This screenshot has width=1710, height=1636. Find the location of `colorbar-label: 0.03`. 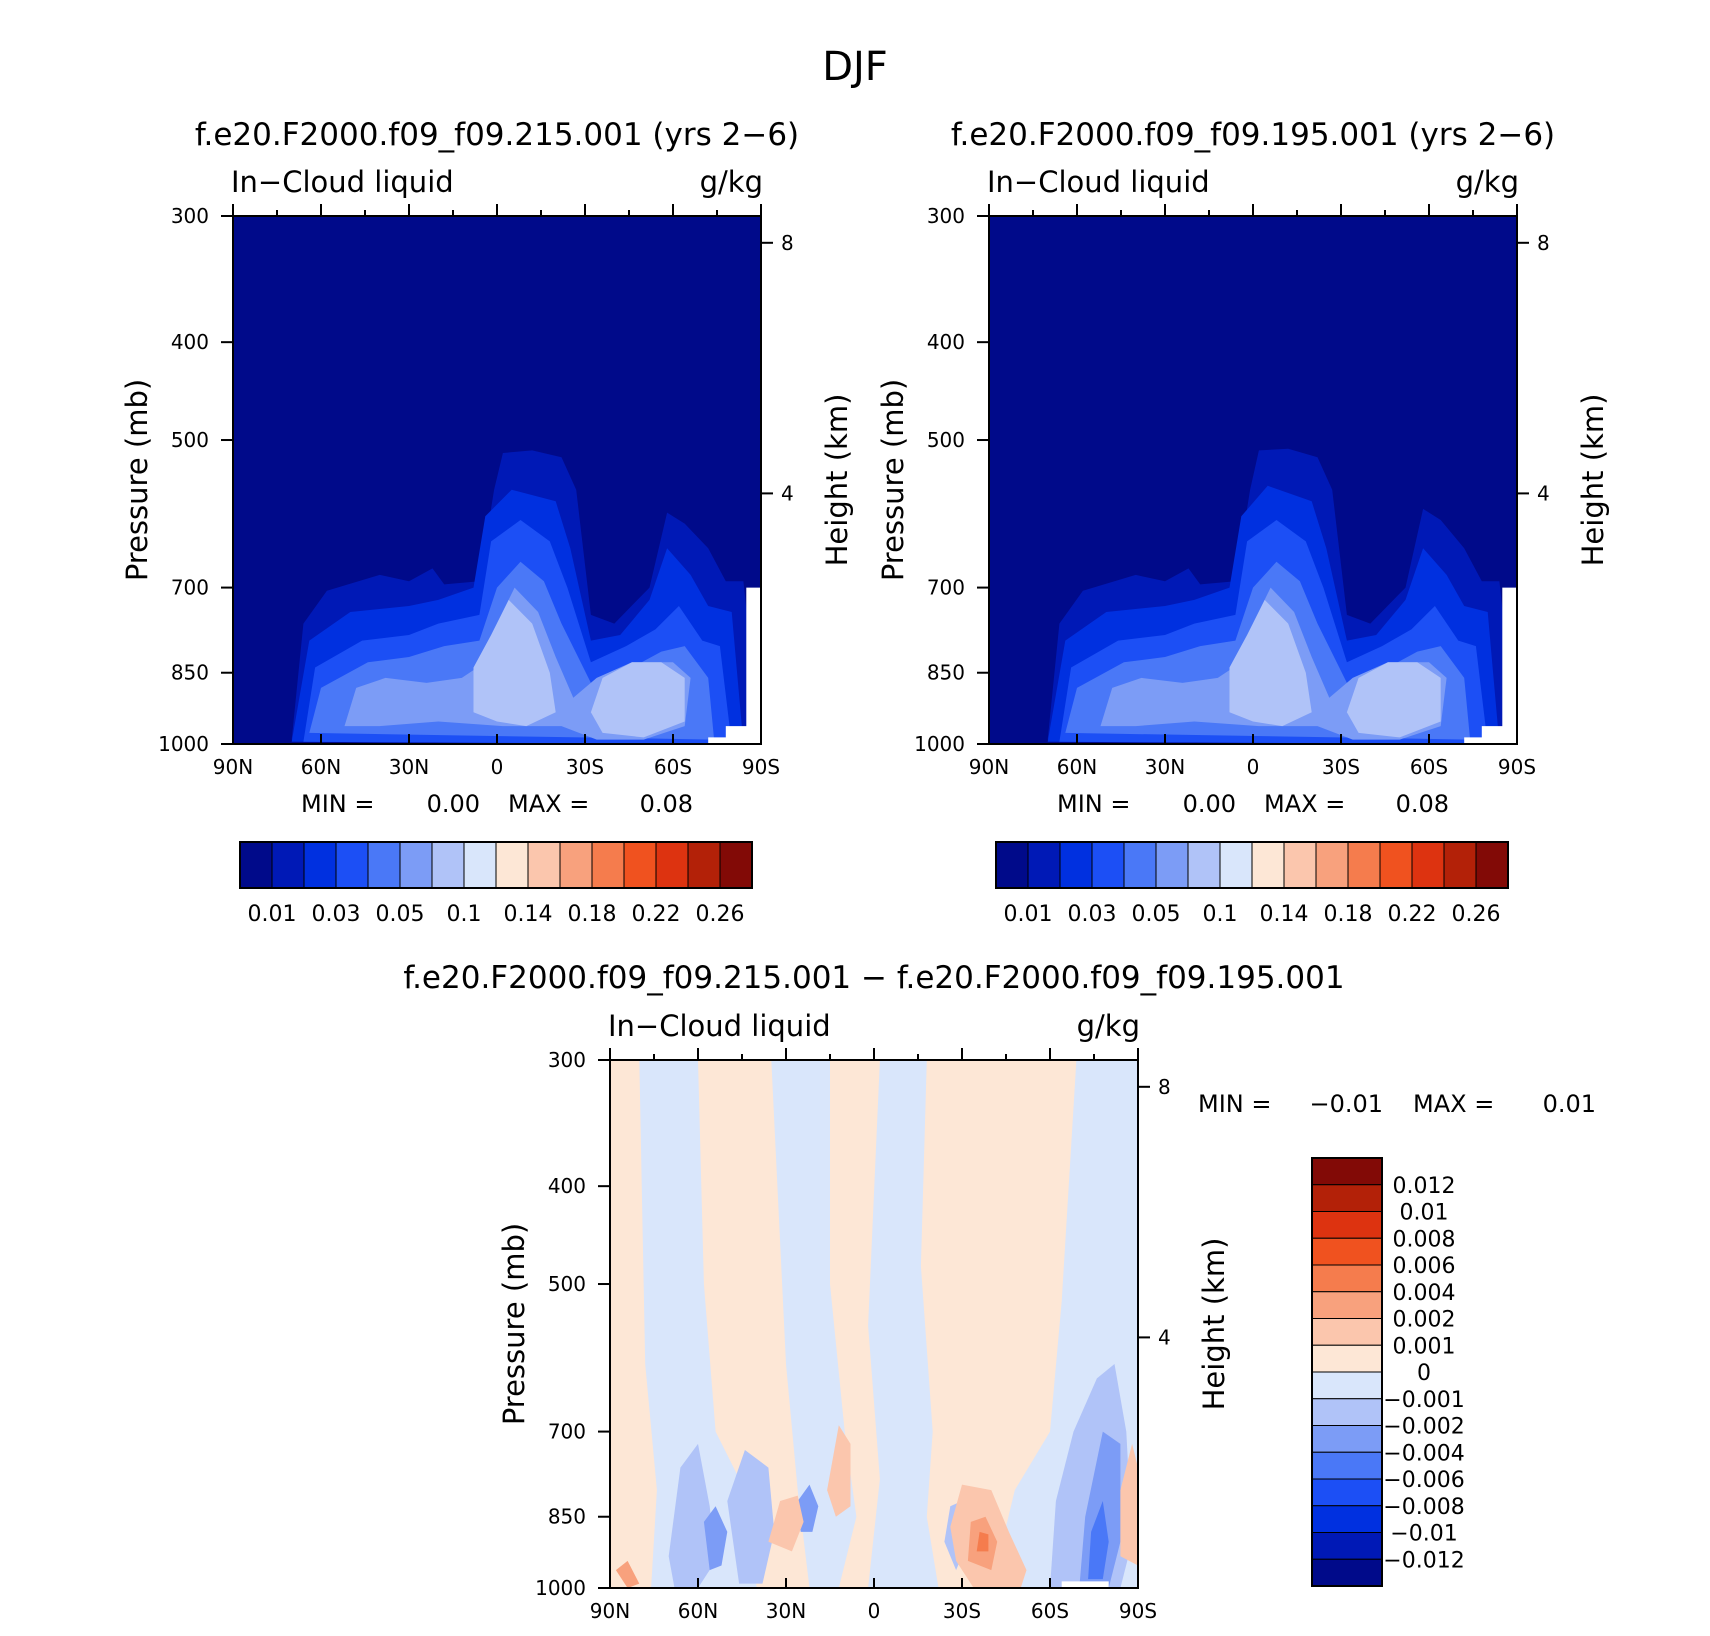

colorbar-label: 0.03 is located at coordinates (1092, 914).